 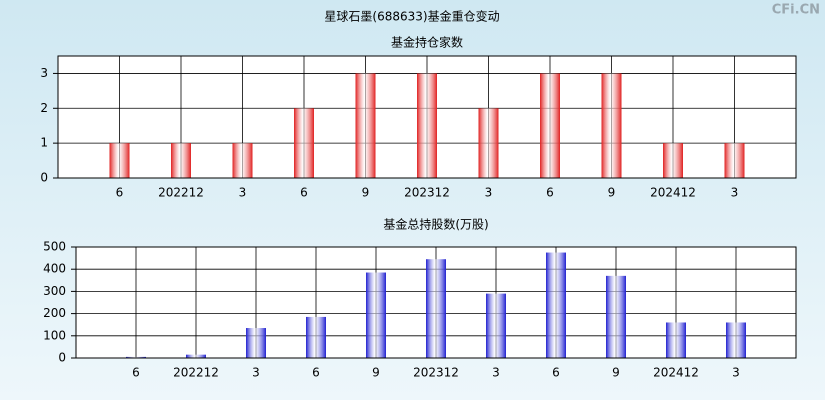 I want to click on chart-title: 基金持仓家数, so click(x=427, y=42).